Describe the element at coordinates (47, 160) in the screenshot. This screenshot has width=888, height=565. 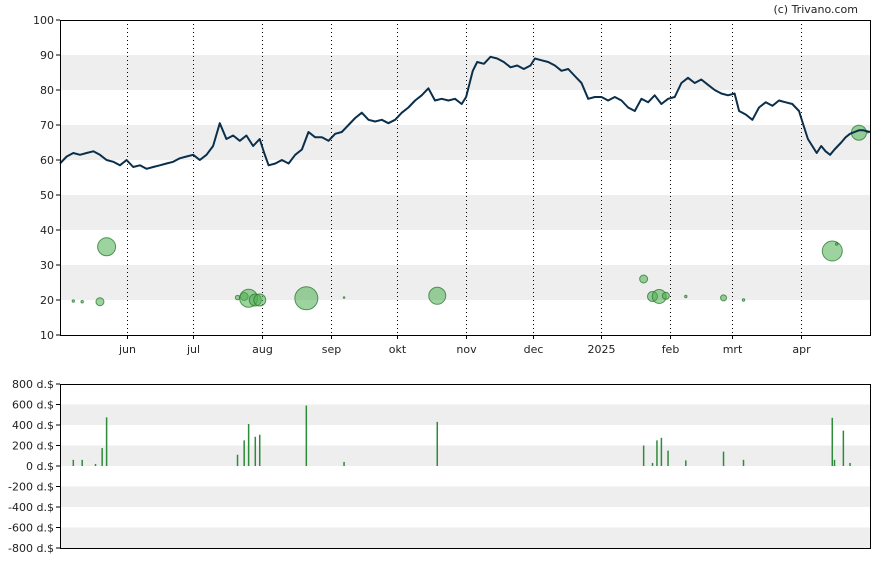
I see `price-y-tick-label: 60` at that location.